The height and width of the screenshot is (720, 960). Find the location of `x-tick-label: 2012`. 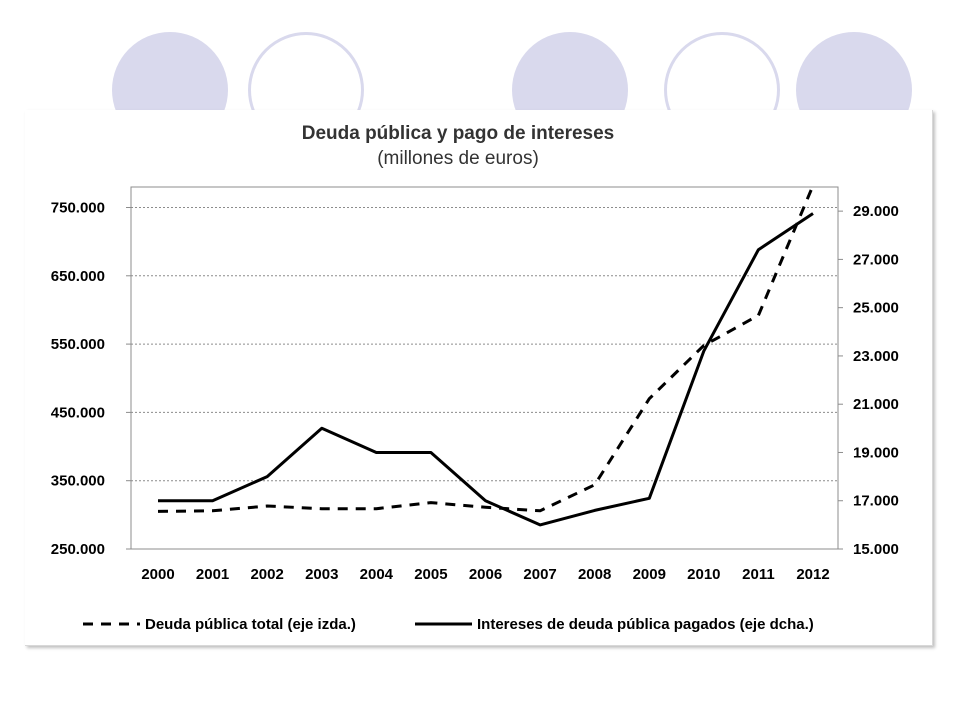

x-tick-label: 2012 is located at coordinates (812, 574).